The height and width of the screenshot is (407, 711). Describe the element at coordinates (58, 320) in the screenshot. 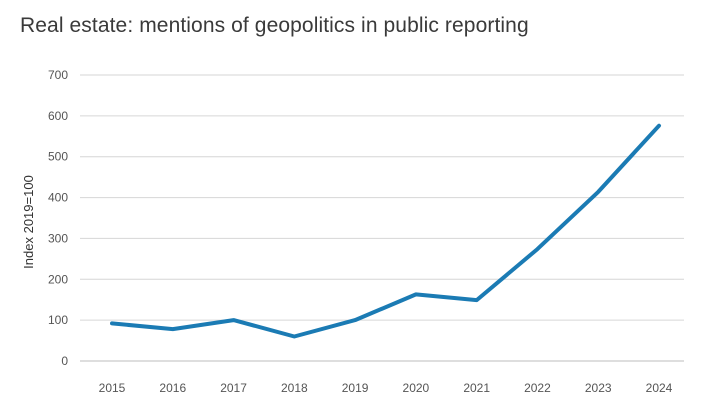

I see `y-tick-label: 100` at that location.